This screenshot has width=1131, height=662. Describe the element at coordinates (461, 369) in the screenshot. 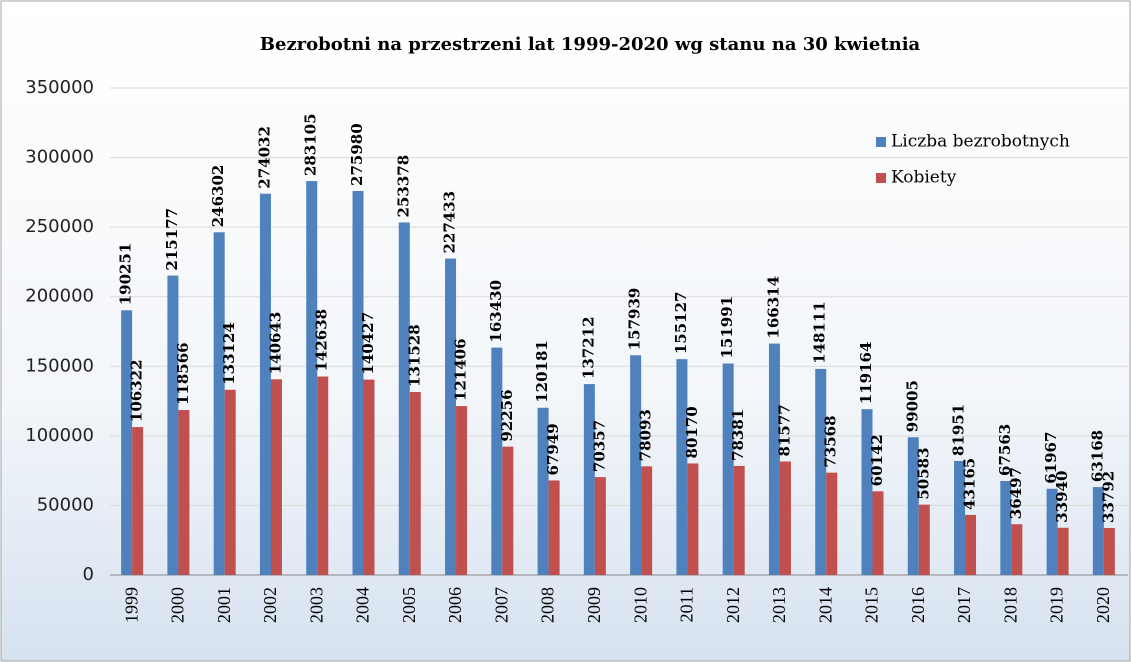

I see `data-label: 121406` at that location.